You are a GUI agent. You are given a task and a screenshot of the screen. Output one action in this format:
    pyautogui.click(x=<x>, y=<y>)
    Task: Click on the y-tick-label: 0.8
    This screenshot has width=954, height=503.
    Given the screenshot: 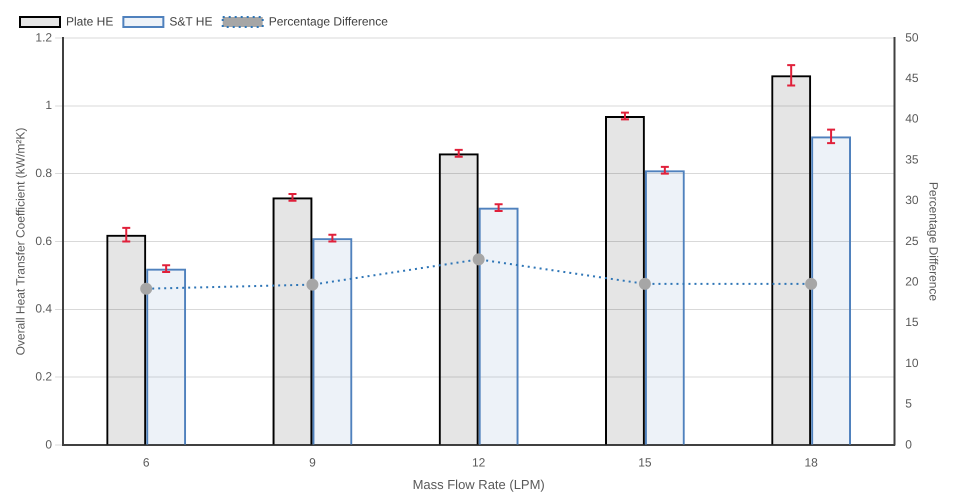 What is the action you would take?
    pyautogui.click(x=43, y=173)
    